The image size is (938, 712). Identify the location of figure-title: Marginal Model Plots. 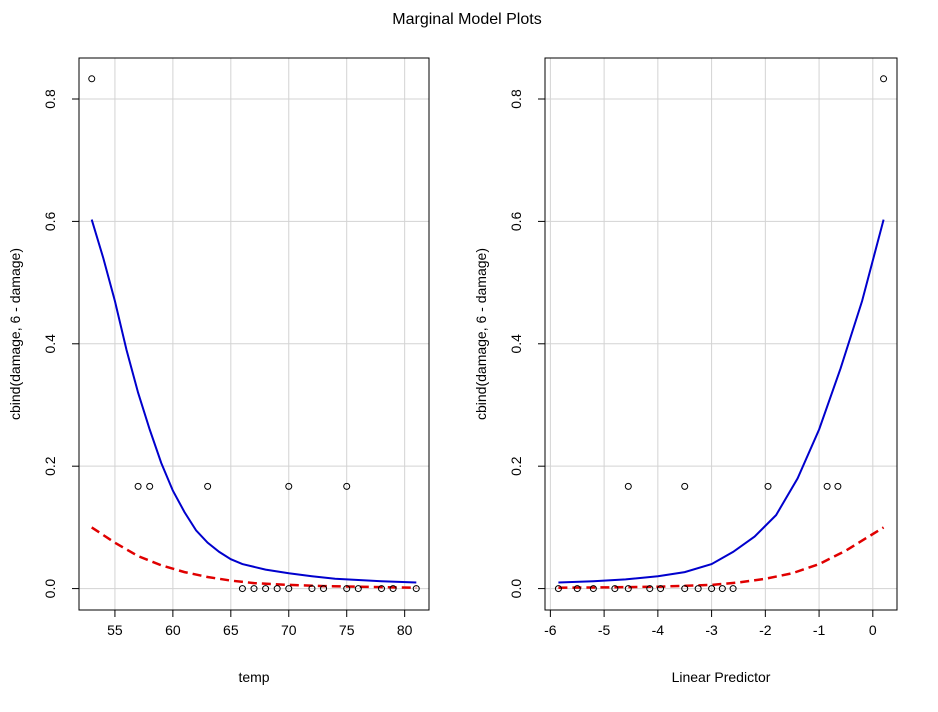
(466, 19).